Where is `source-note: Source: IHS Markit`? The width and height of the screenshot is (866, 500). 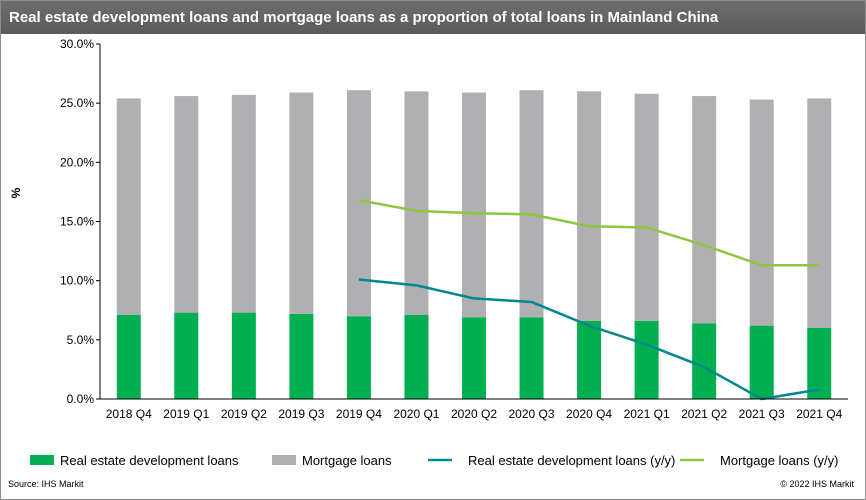
source-note: Source: IHS Markit is located at coordinates (46, 484).